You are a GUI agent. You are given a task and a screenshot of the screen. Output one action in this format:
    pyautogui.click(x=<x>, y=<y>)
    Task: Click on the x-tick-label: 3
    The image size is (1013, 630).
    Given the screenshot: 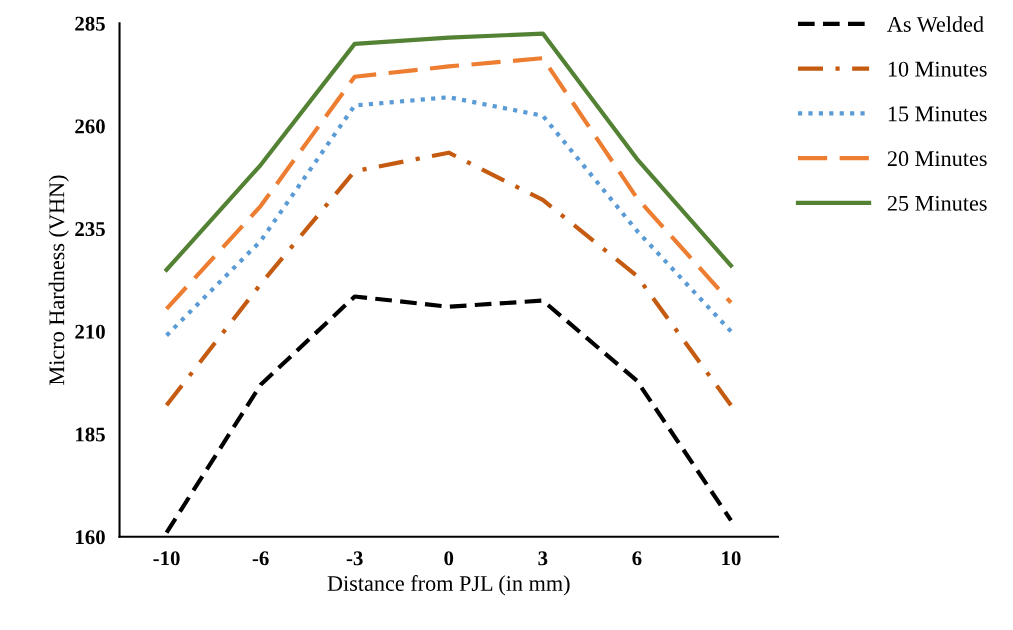 What is the action you would take?
    pyautogui.click(x=543, y=558)
    